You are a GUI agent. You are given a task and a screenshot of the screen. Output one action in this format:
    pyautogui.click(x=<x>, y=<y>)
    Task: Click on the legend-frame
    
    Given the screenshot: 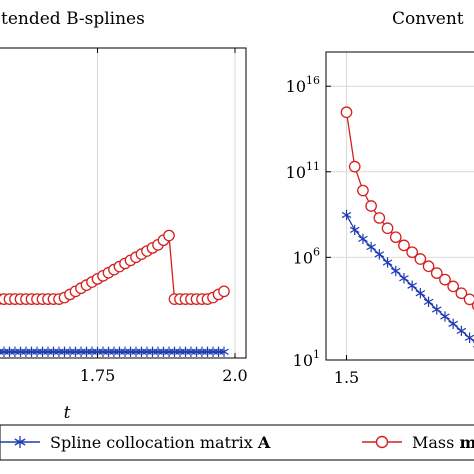 What is the action you would take?
    pyautogui.click(x=237, y=442)
    